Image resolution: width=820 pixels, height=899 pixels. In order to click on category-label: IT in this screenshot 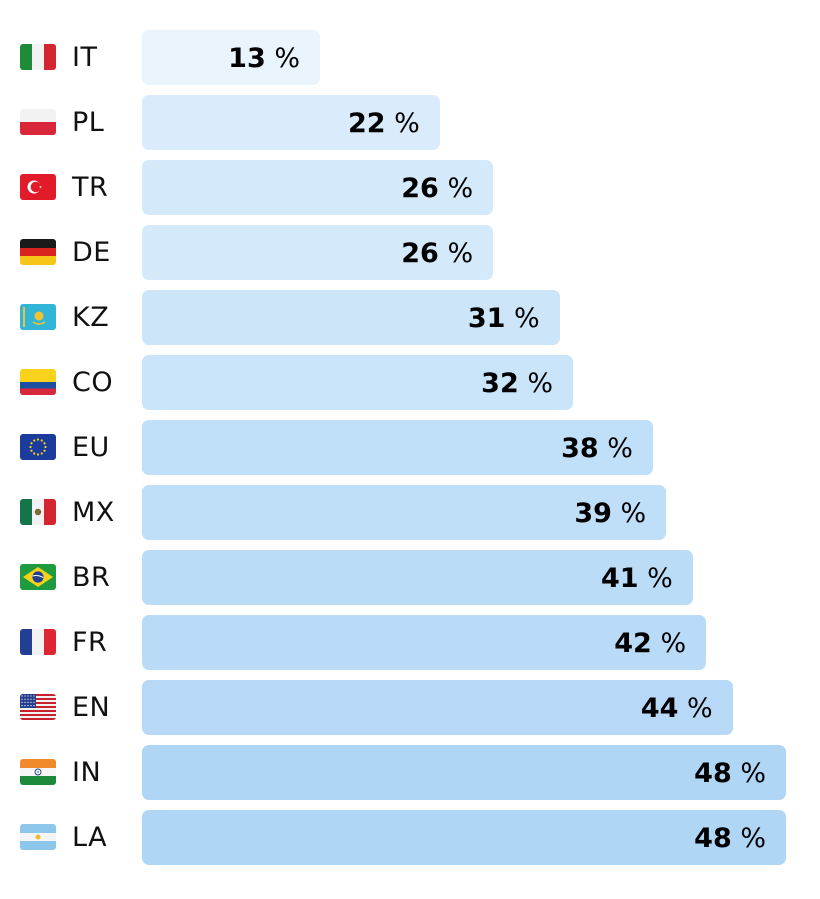, I will do `click(85, 57)`.